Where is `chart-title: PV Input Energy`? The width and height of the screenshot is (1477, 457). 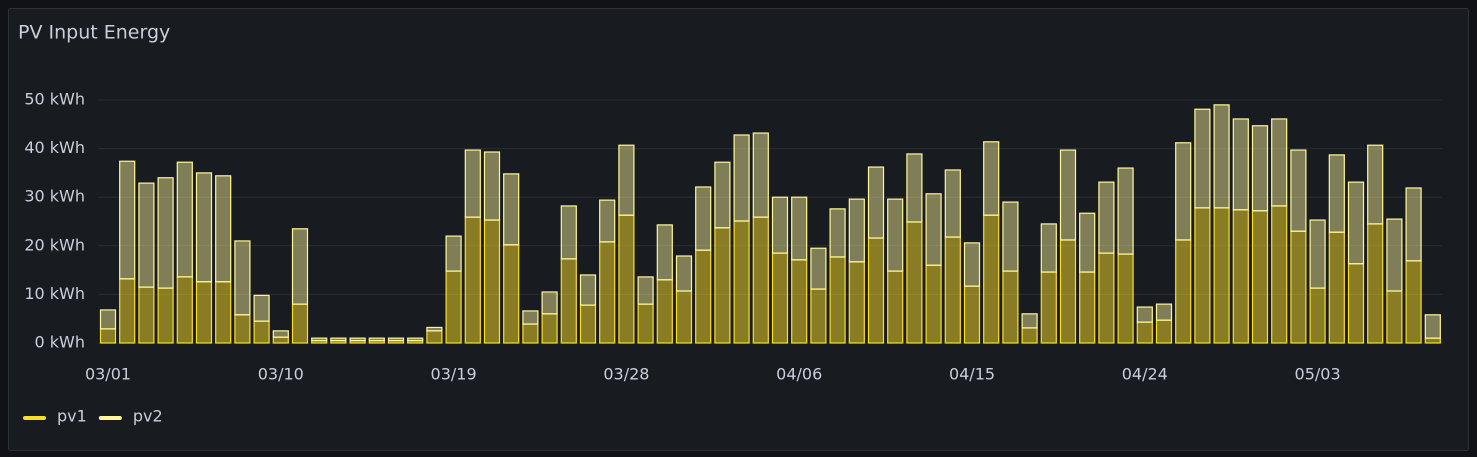 chart-title: PV Input Energy is located at coordinates (94, 33).